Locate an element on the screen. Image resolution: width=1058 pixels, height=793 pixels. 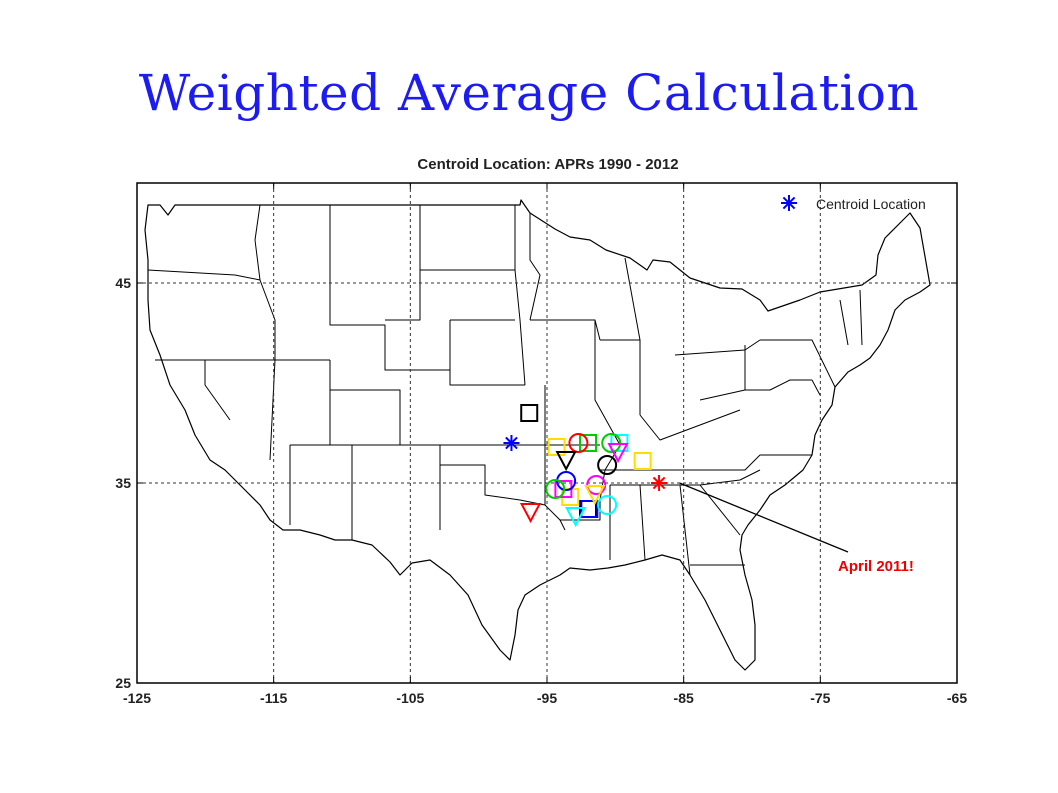
chart-title: Centroid Location: APRs 1990 - 2012 is located at coordinates (547, 164).